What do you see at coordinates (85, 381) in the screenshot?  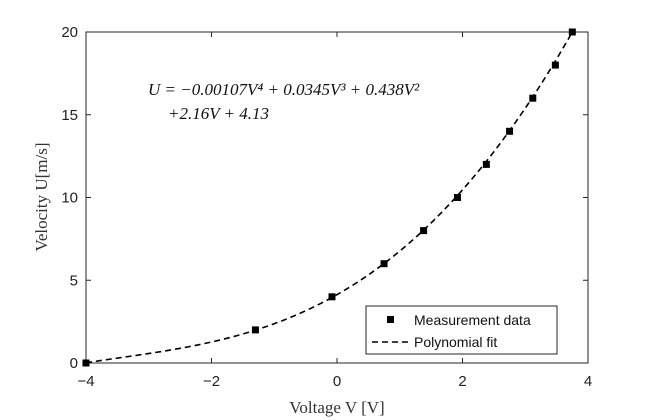 I see `x-tick-label: −4` at bounding box center [85, 381].